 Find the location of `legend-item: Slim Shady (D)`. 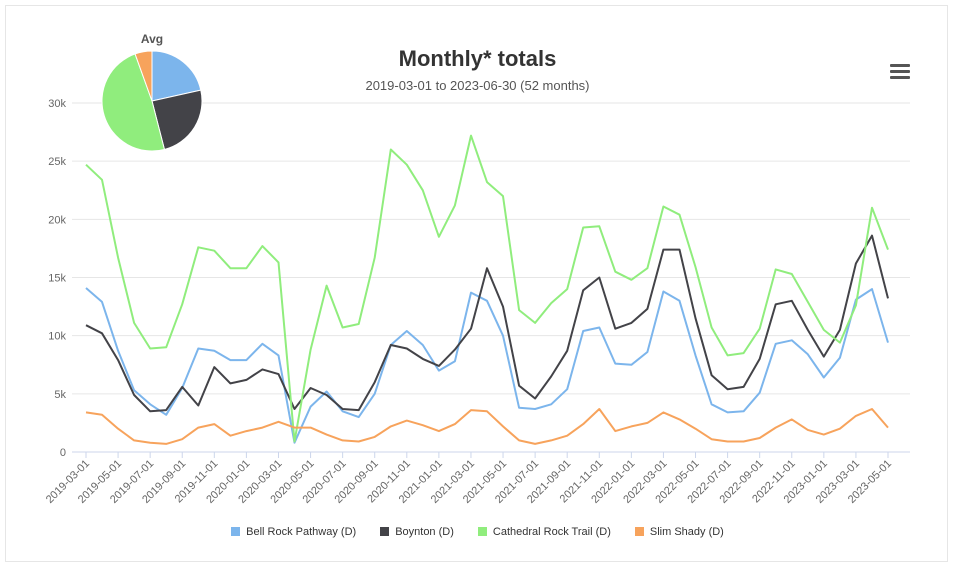

legend-item: Slim Shady (D) is located at coordinates (679, 532).